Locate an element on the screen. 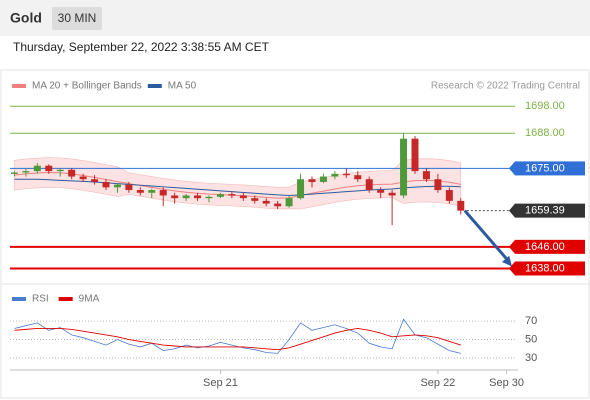 The width and height of the screenshot is (590, 400). x-tick-label: Sep 30 is located at coordinates (506, 383).